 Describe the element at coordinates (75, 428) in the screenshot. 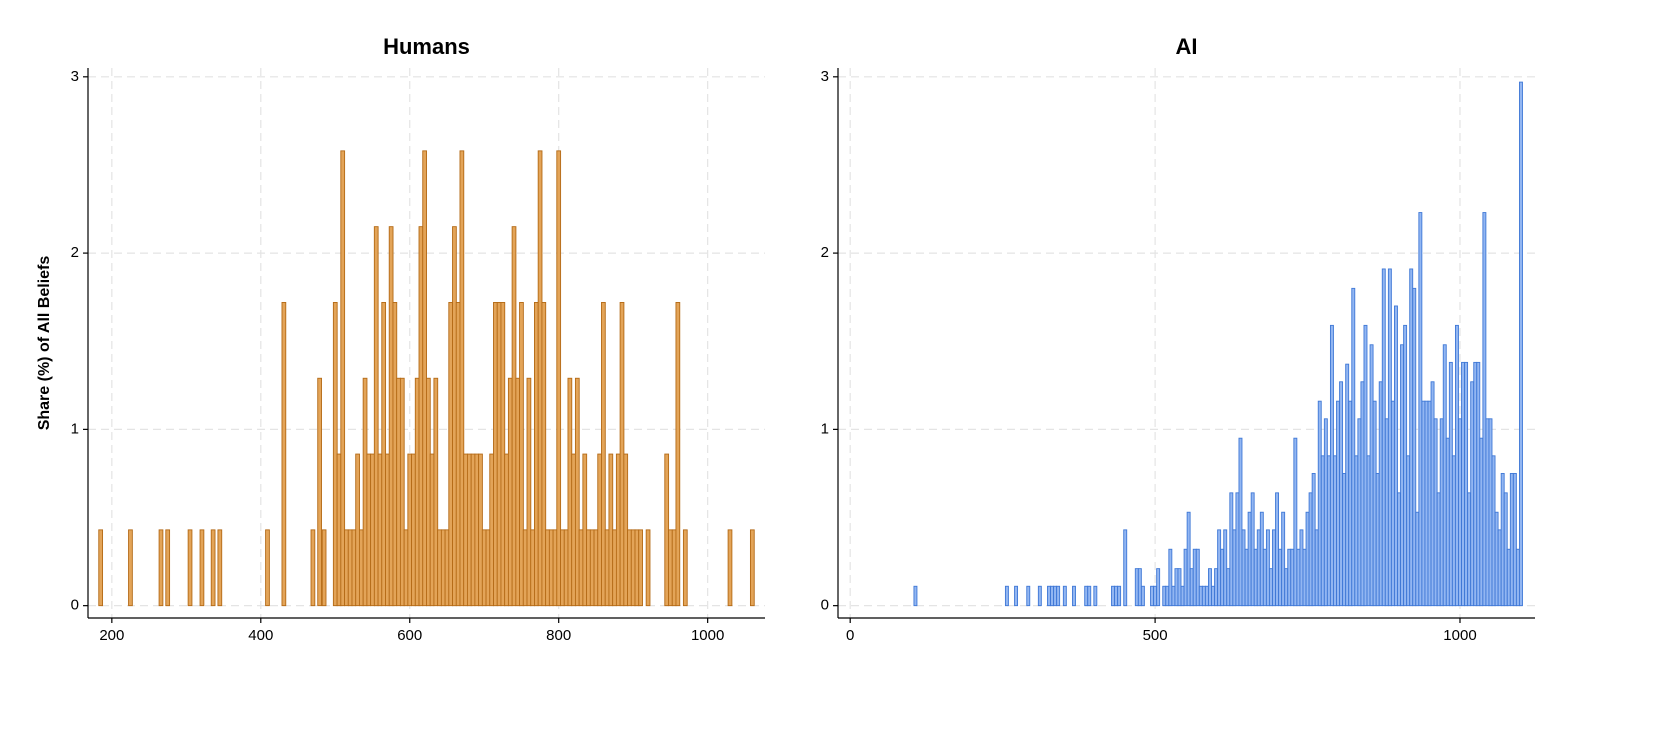

I see `y-tick-label: 1` at that location.